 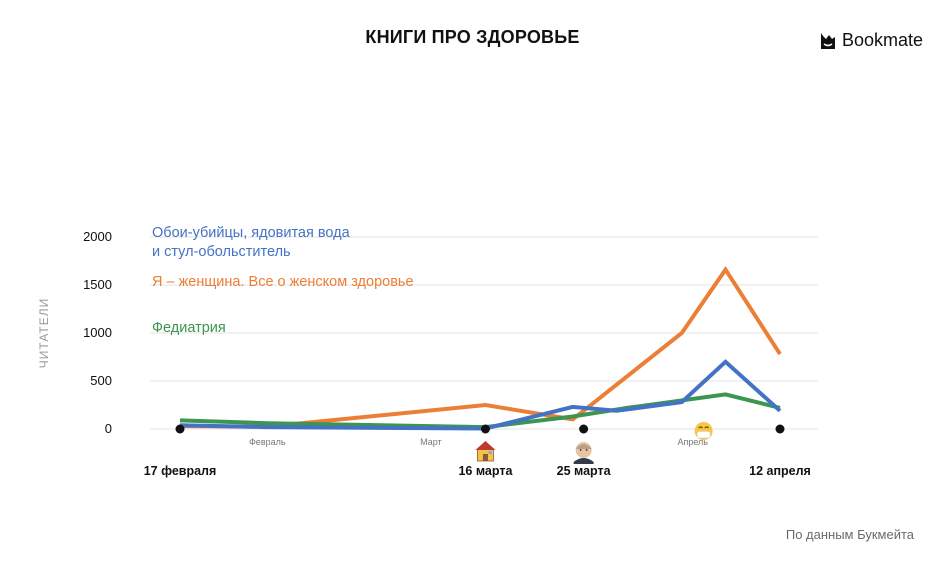 I want to click on legend-line: Я – женщина. Все о женском здоровье, so click(x=283, y=282).